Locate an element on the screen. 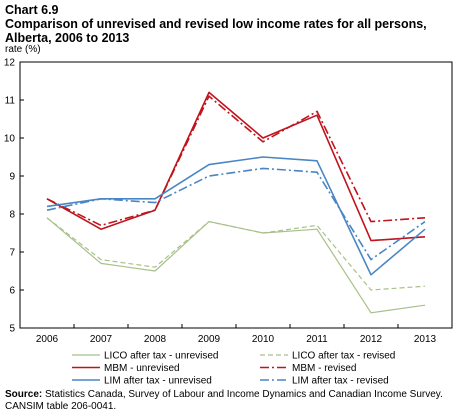 The image size is (474, 417). y-tick-label: 11 is located at coordinates (10, 101).